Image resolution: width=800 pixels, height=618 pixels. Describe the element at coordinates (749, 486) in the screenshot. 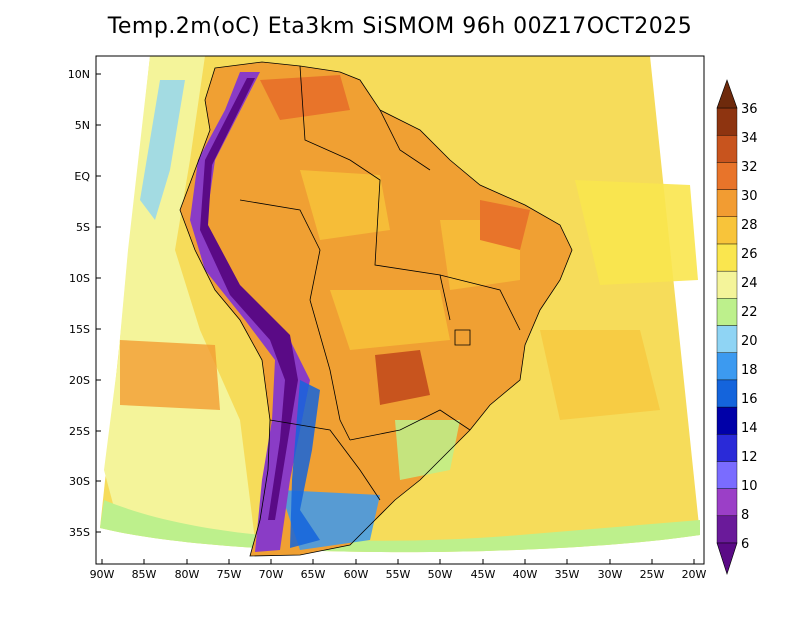

I see `colorbar-label: 10` at that location.